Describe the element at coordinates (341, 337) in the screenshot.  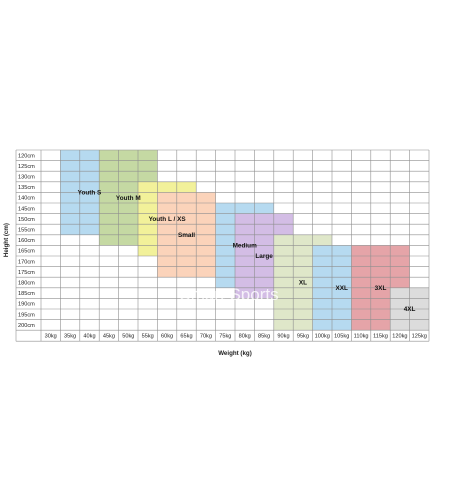
I see `weight-tick-label: 105kg` at that location.